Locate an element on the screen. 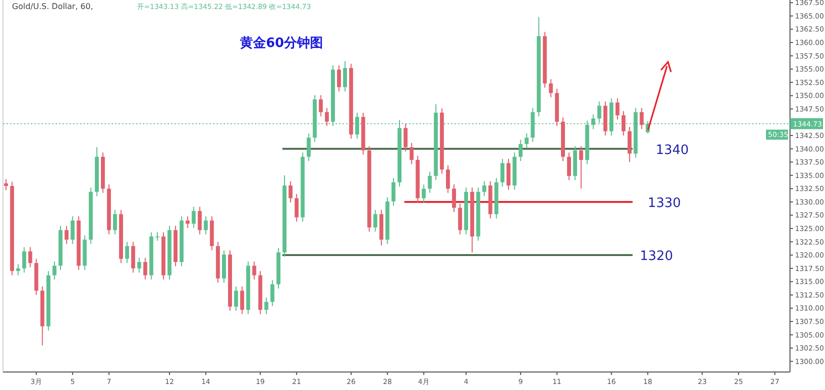 This screenshot has width=825, height=390. annotation: Gold/U.S. Dollar, 60, is located at coordinates (53, 6).